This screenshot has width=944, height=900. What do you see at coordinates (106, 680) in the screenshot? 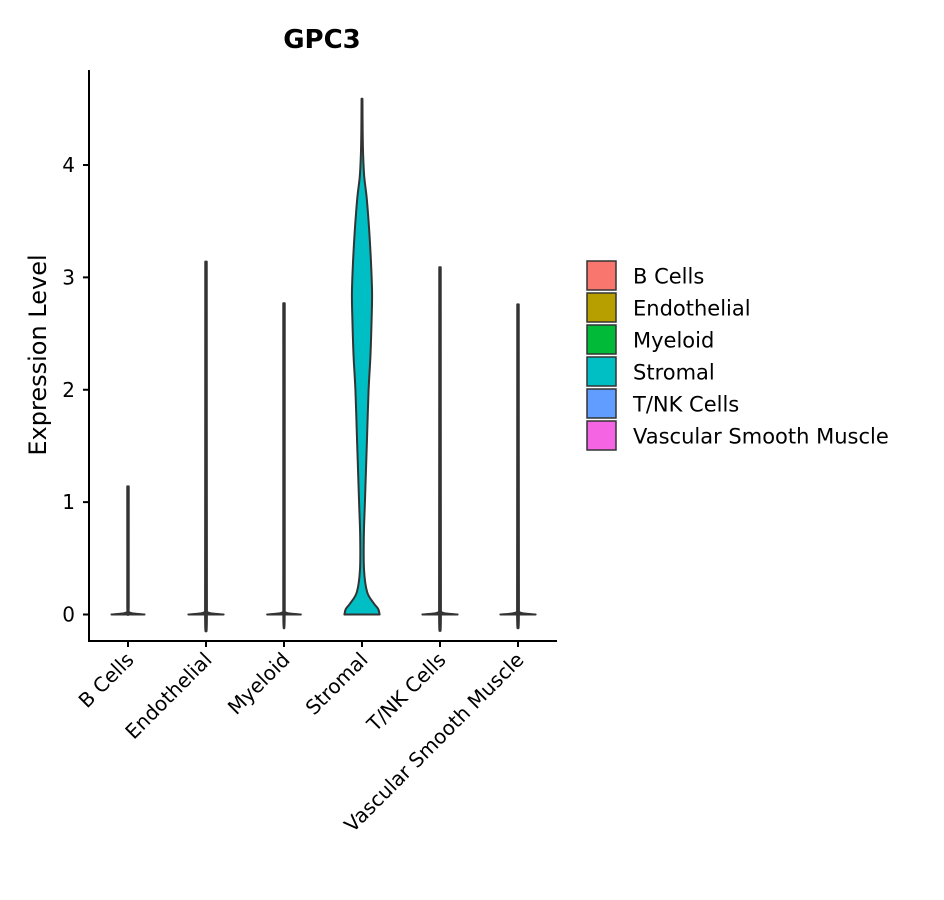
I see `x-tick-label: B Cells` at bounding box center [106, 680].